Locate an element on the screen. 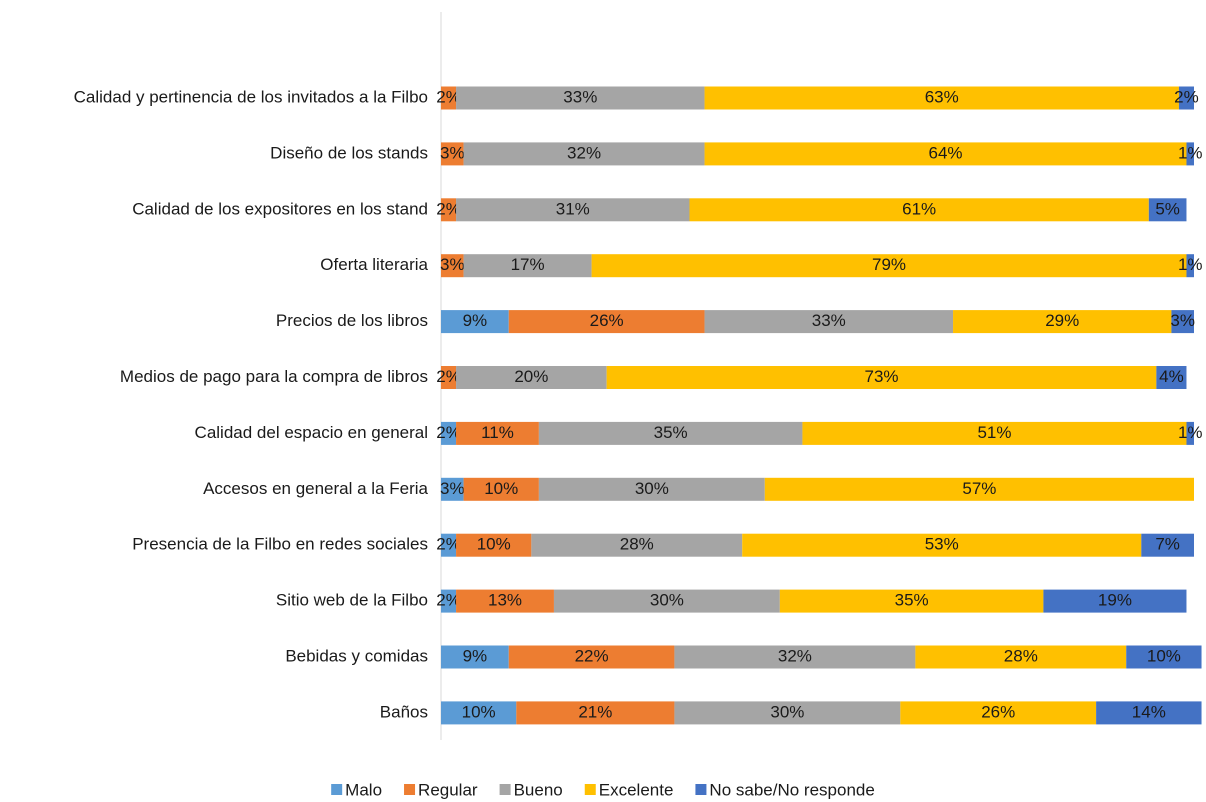 This screenshot has height=802, width=1206. data-label: 33% is located at coordinates (580, 96).